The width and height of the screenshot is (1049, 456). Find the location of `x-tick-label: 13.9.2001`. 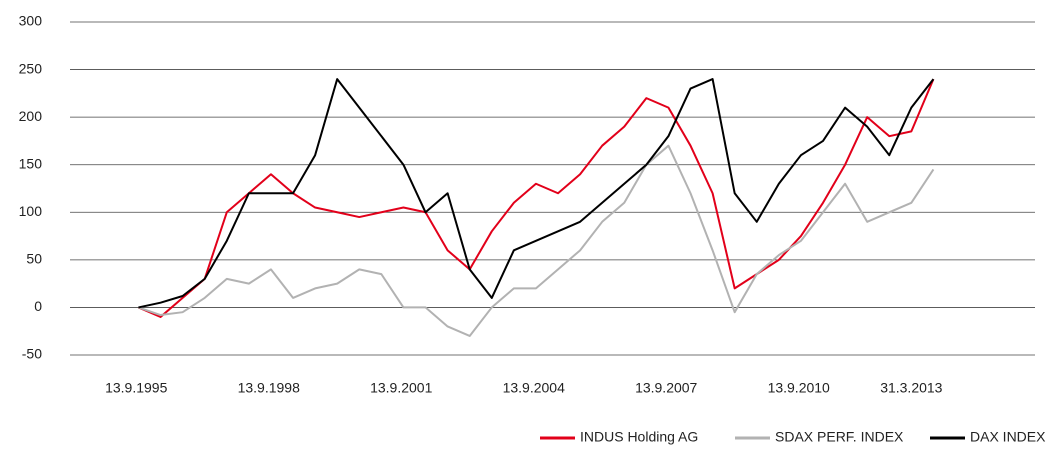

x-tick-label: 13.9.2001 is located at coordinates (401, 388).